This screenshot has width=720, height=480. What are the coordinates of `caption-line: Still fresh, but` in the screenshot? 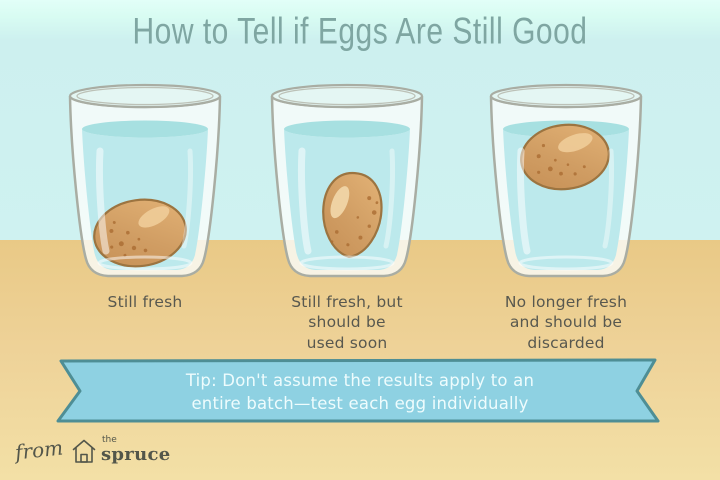 It's located at (347, 302).